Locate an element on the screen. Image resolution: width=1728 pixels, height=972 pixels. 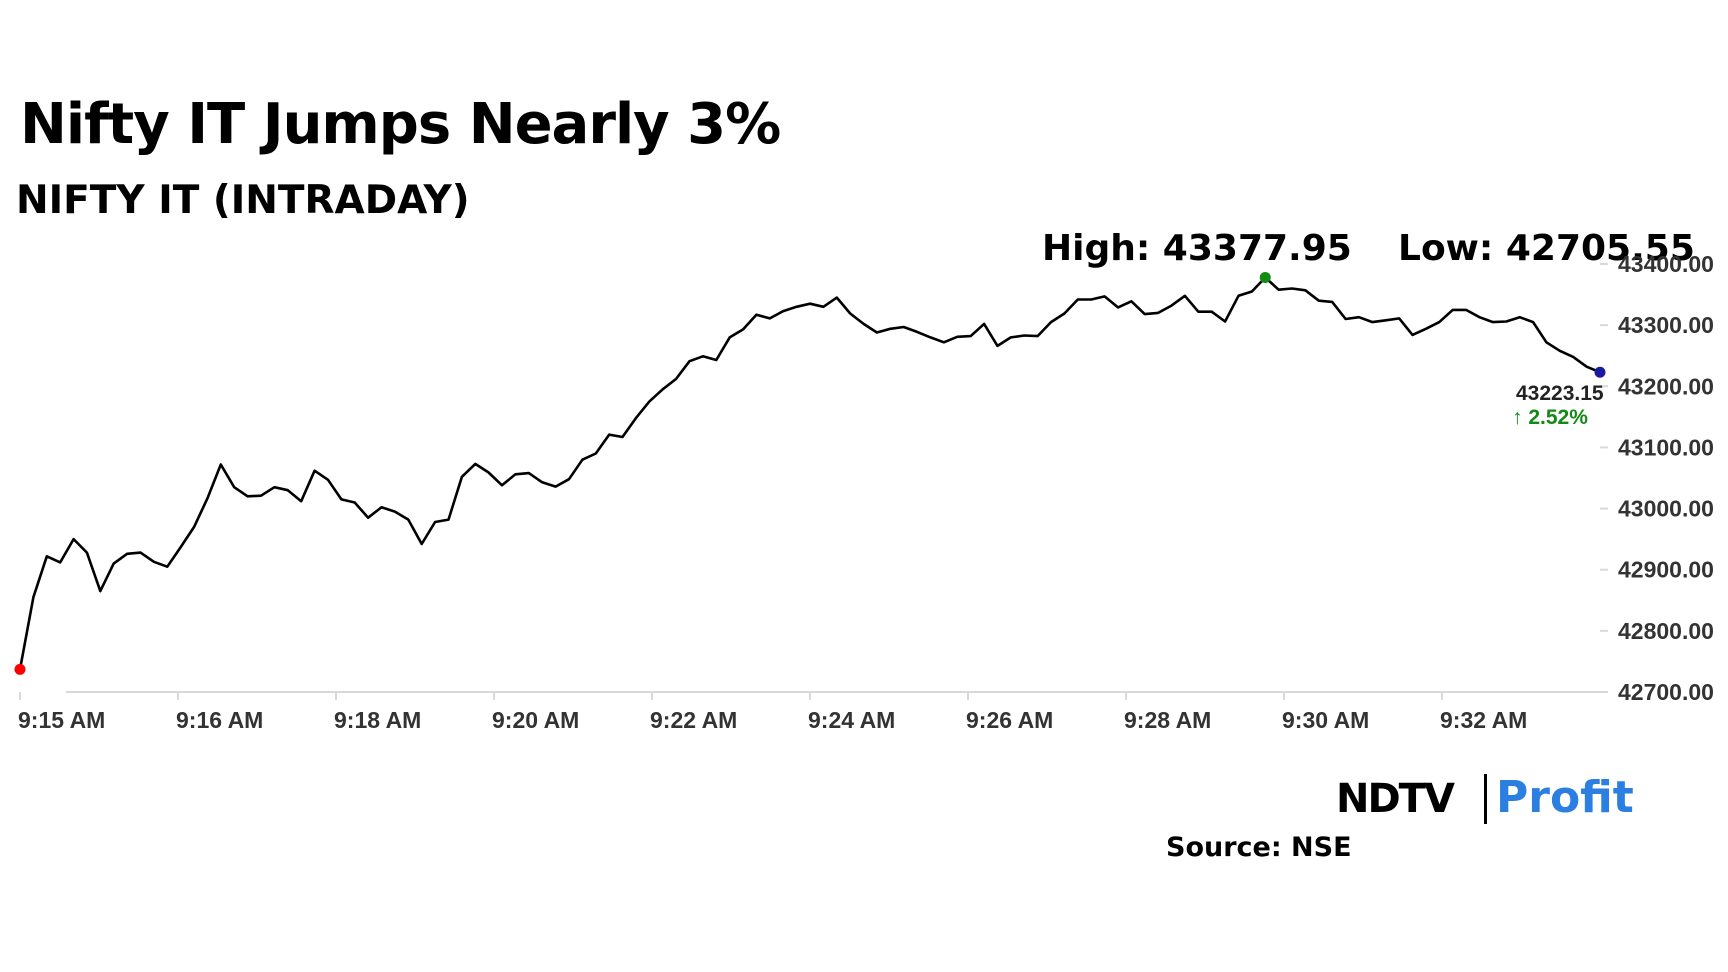
y-tick-label: 42900.00 is located at coordinates (1666, 570).